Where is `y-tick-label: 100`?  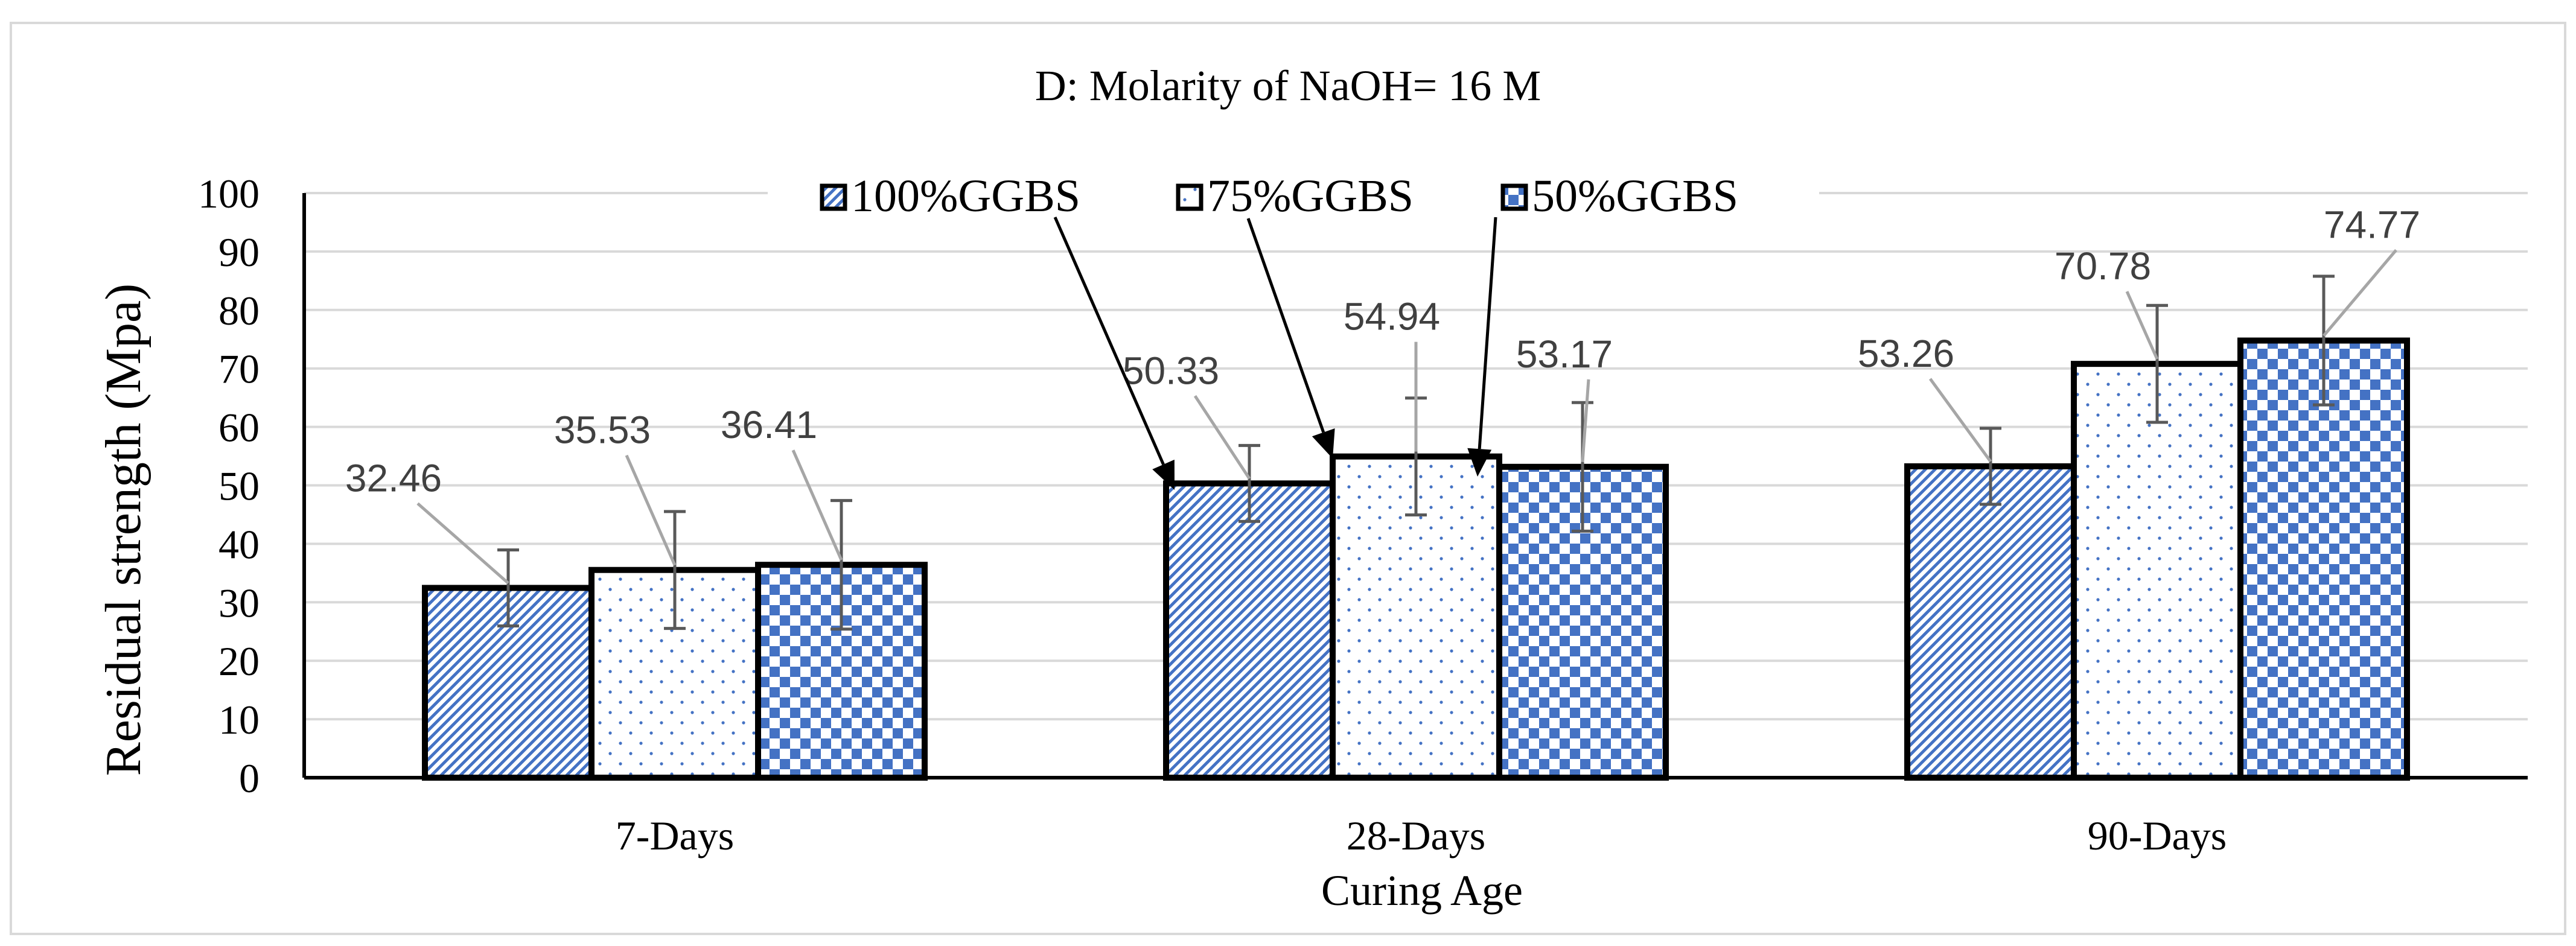
y-tick-label: 100 is located at coordinates (229, 194).